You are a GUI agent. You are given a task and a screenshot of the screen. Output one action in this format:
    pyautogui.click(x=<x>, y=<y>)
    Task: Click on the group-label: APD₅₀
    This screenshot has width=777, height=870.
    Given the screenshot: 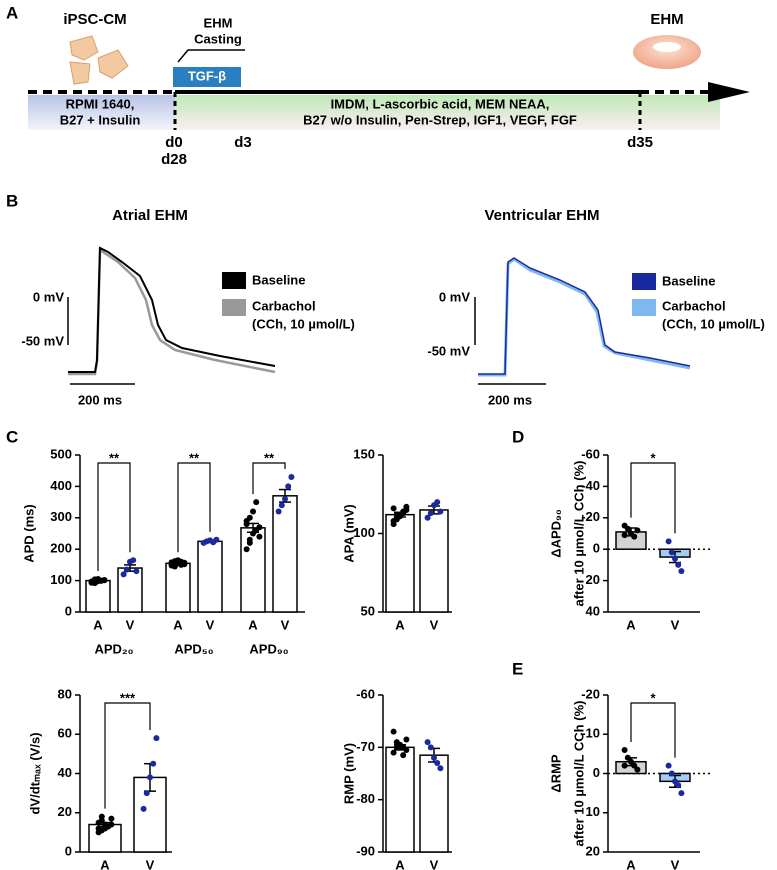 What is the action you would take?
    pyautogui.click(x=193, y=648)
    